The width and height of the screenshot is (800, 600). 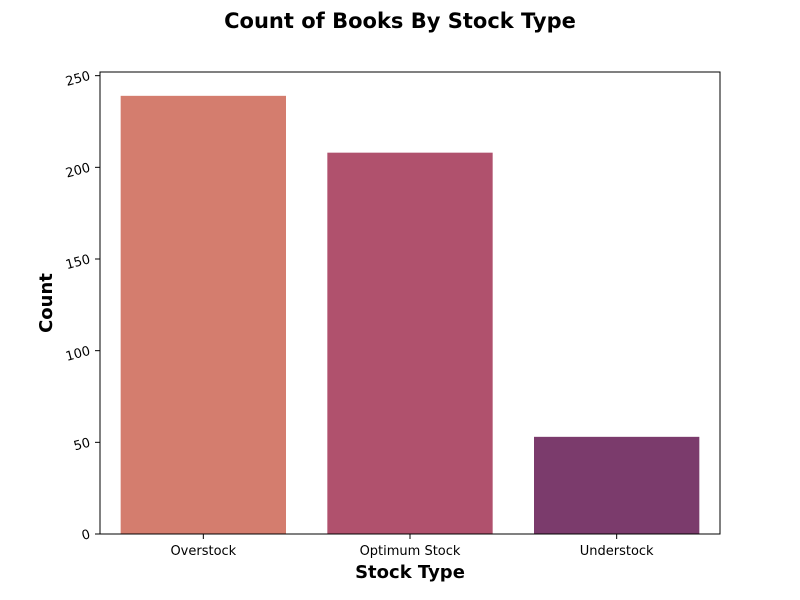 What do you see at coordinates (400, 21) in the screenshot?
I see `chart-title: Count of Books By Stock Type` at bounding box center [400, 21].